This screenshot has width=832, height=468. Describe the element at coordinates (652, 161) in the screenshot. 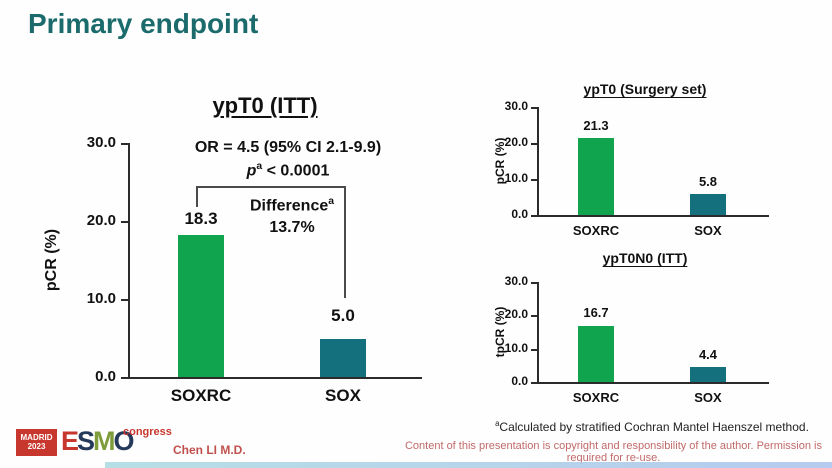

I see `top-right-chart-plot-area` at that location.